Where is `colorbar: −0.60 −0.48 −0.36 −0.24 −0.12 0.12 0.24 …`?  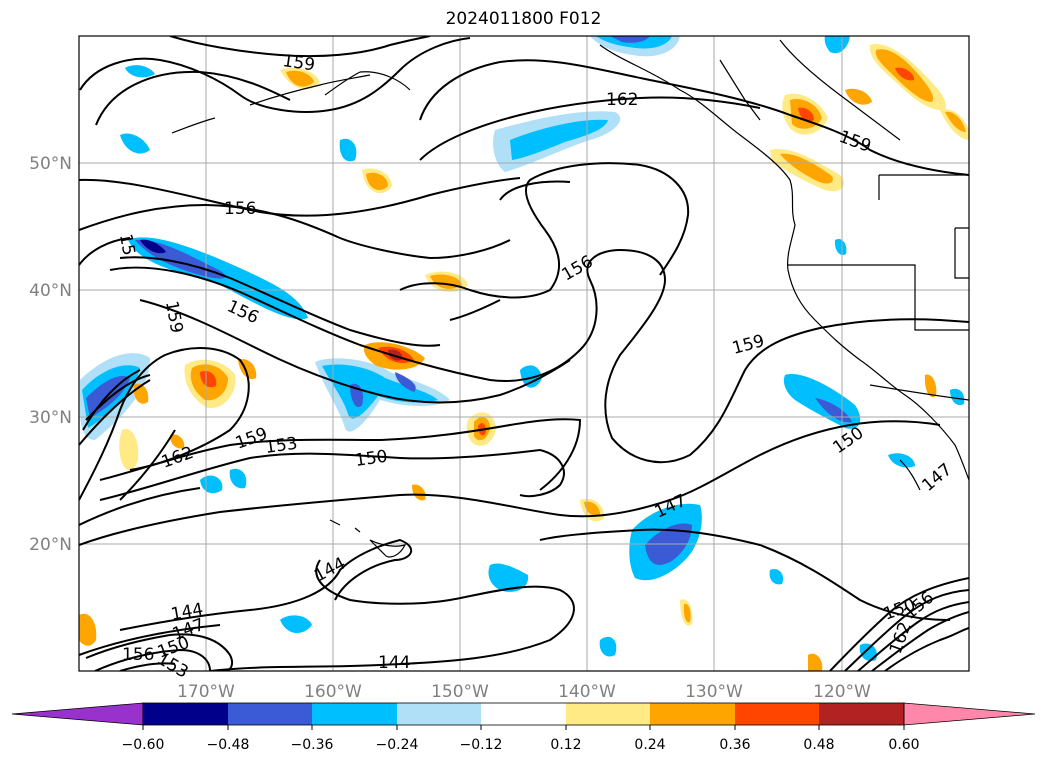 colorbar: −0.60 −0.48 −0.36 −0.24 −0.12 0.12 0.24 … is located at coordinates (523, 727).